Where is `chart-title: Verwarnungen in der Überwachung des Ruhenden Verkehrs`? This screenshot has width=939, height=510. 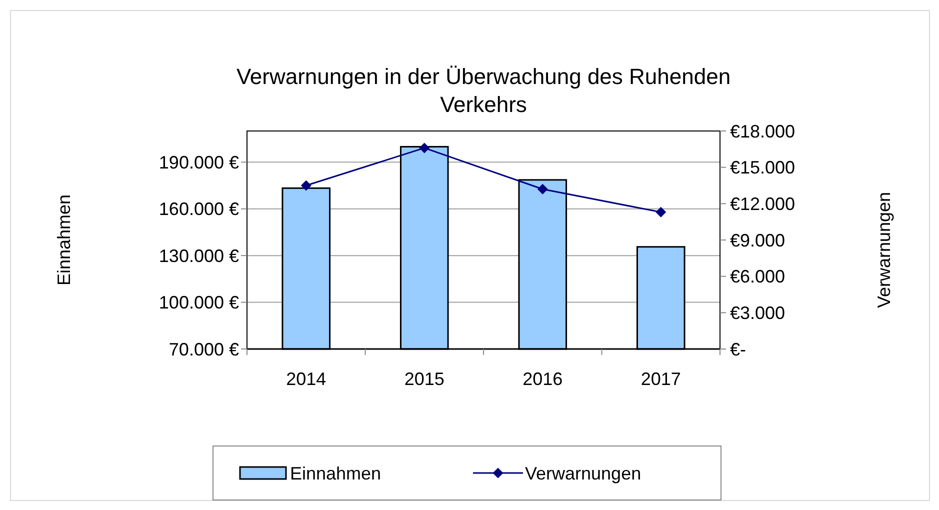
chart-title: Verwarnungen in der Überwachung des Ruhenden Verkehrs is located at coordinates (483, 90).